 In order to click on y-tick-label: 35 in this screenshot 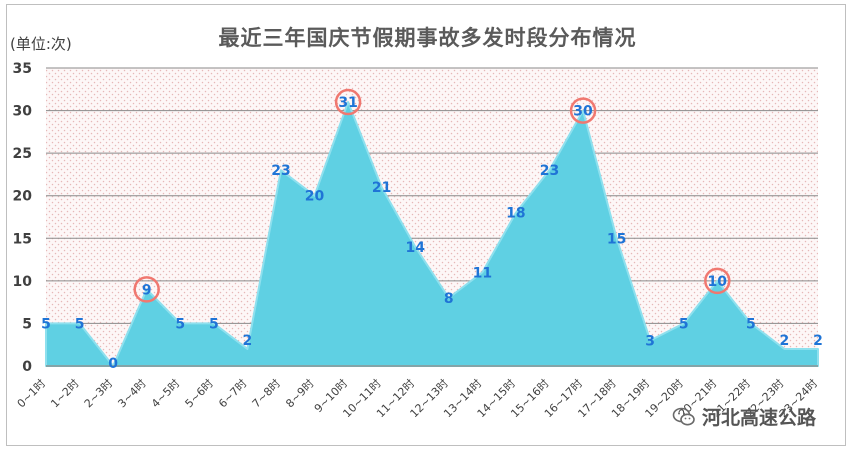, I will do `click(22, 69)`.